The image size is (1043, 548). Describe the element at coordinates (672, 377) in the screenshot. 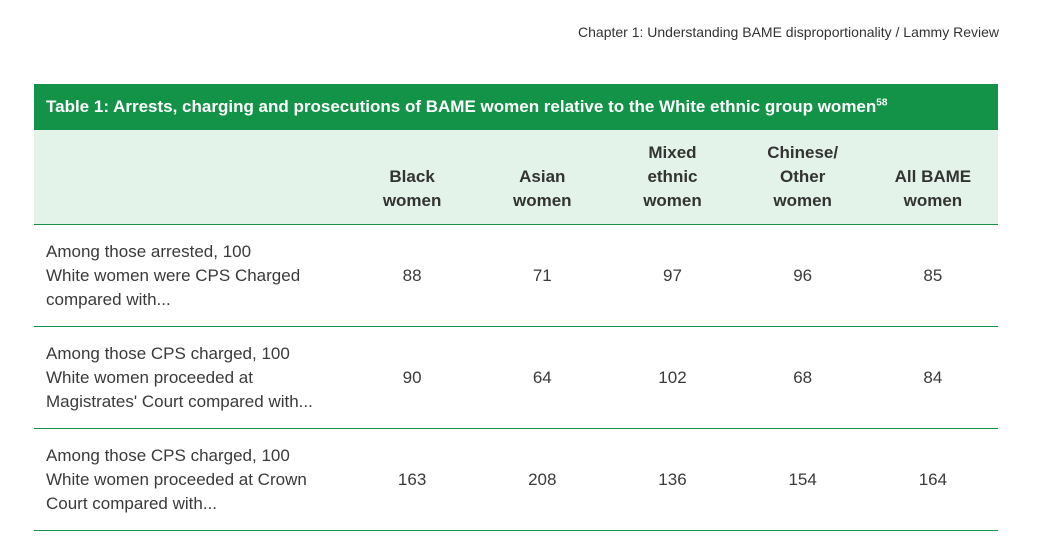

I see `table-cell: 102` at that location.